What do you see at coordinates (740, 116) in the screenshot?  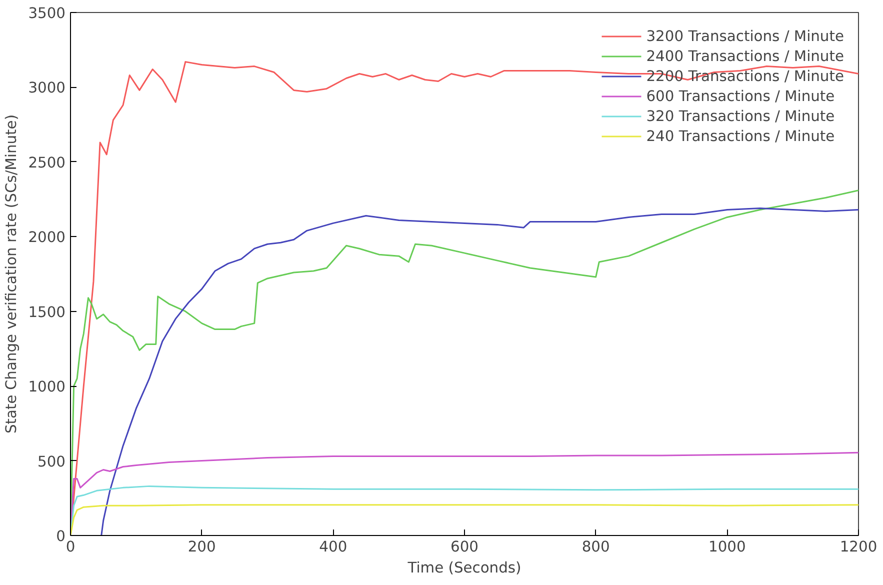 I see `legend-label: 320 Transactions / Minute` at bounding box center [740, 116].